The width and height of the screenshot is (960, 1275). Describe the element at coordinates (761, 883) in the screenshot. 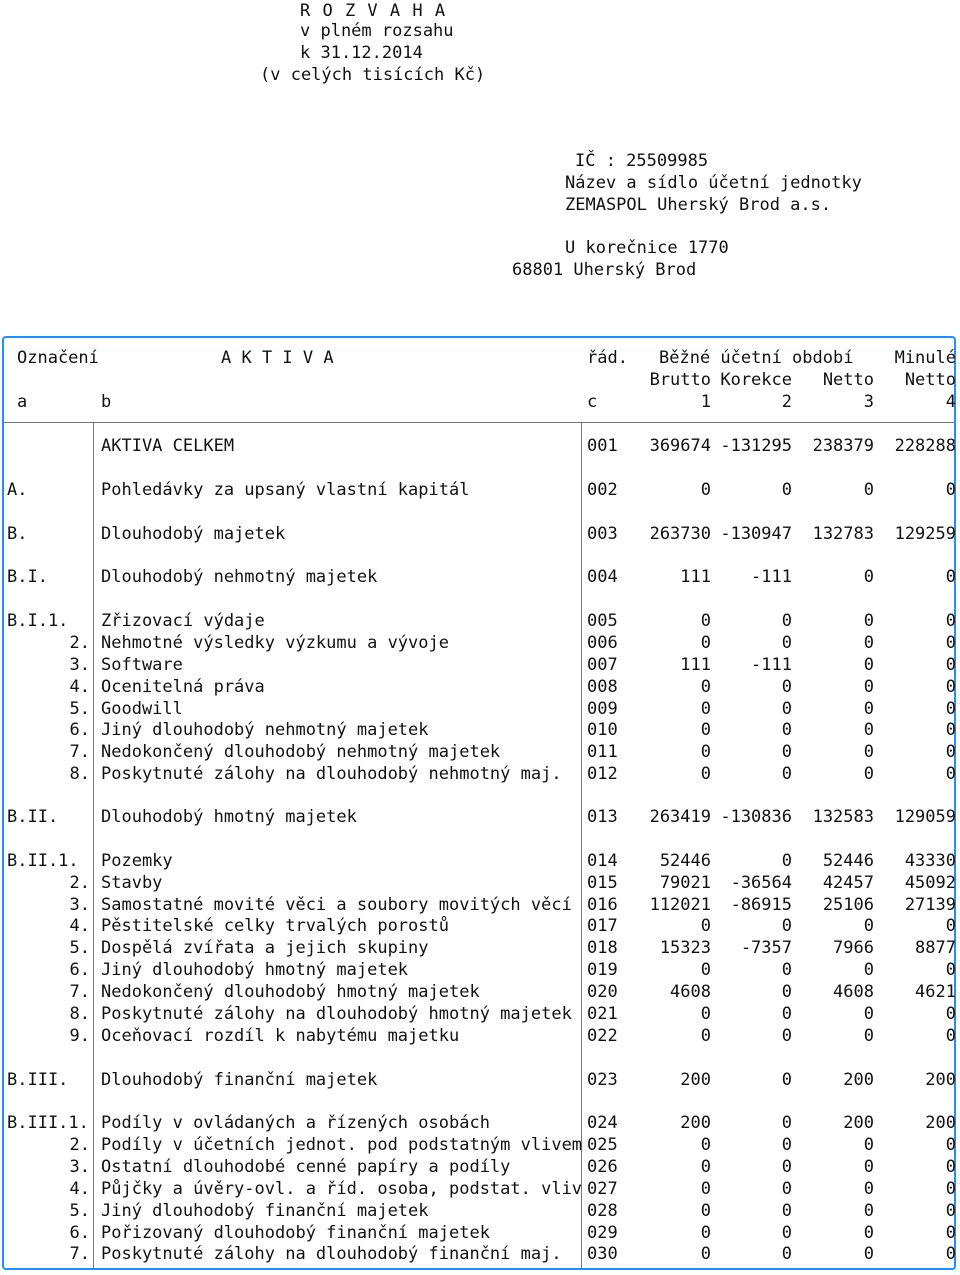

I see `value-korekce: -36564` at that location.